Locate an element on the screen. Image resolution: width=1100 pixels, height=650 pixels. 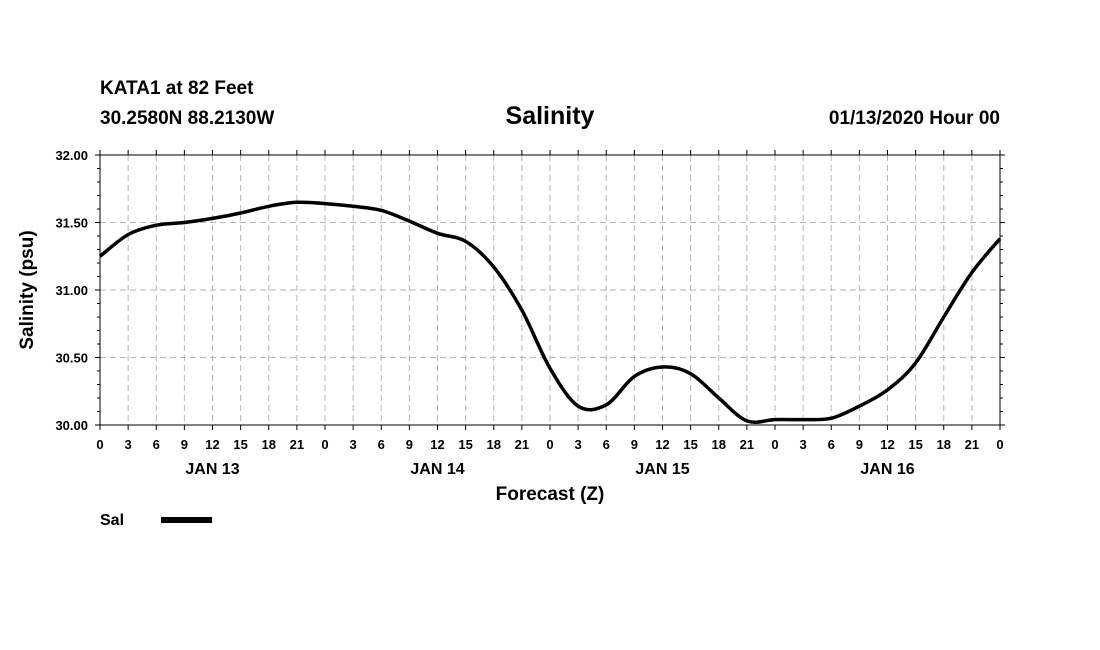
day-label: JAN 16 is located at coordinates (887, 469).